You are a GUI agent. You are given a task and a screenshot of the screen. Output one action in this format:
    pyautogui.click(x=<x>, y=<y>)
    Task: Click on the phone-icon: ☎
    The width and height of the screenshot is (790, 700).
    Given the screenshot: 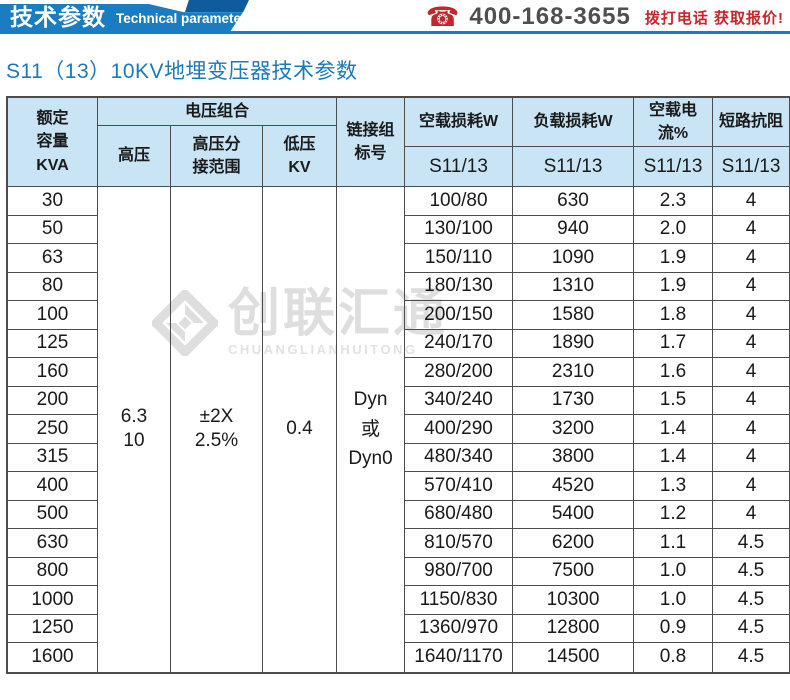 What is the action you would take?
    pyautogui.click(x=442, y=17)
    